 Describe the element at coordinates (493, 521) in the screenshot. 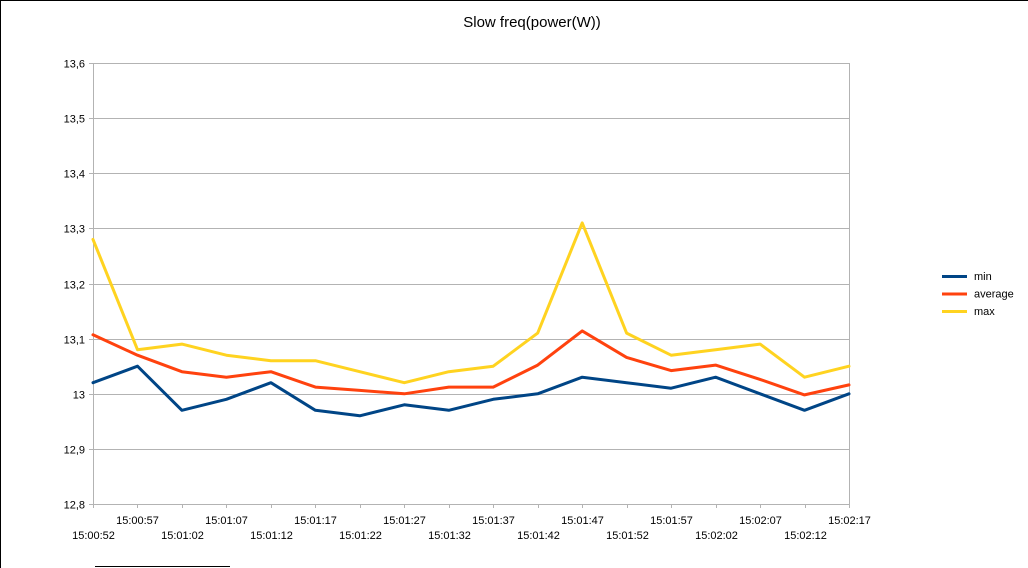

I see `x-tick-label: 15:01:37` at that location.